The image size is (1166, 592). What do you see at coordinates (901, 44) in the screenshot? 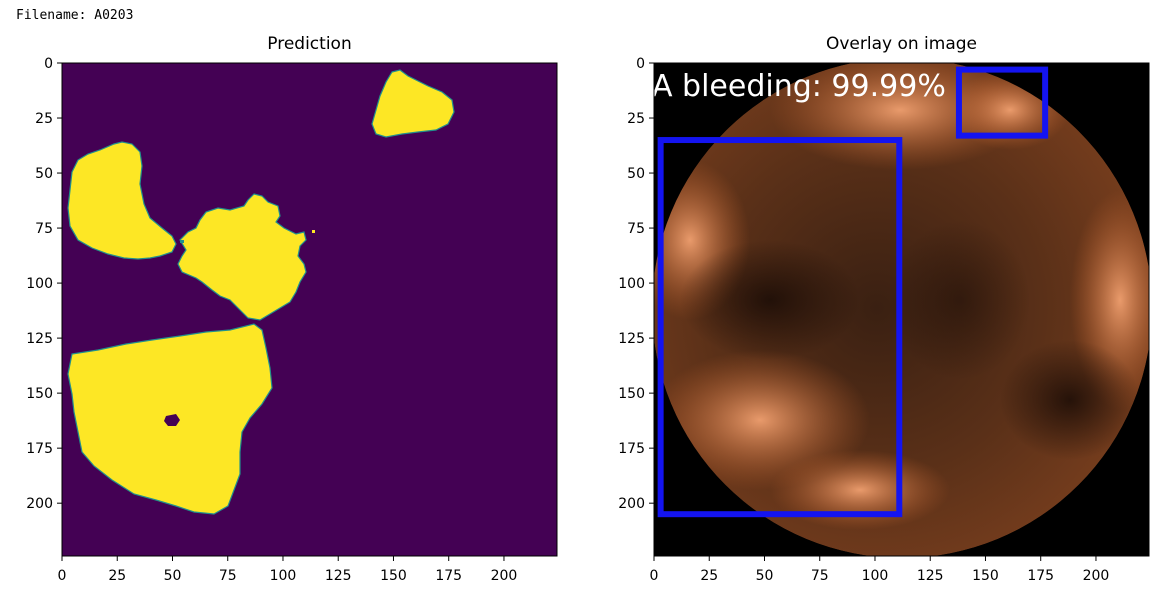
I see `overlay-title: Overlay on image` at bounding box center [901, 44].